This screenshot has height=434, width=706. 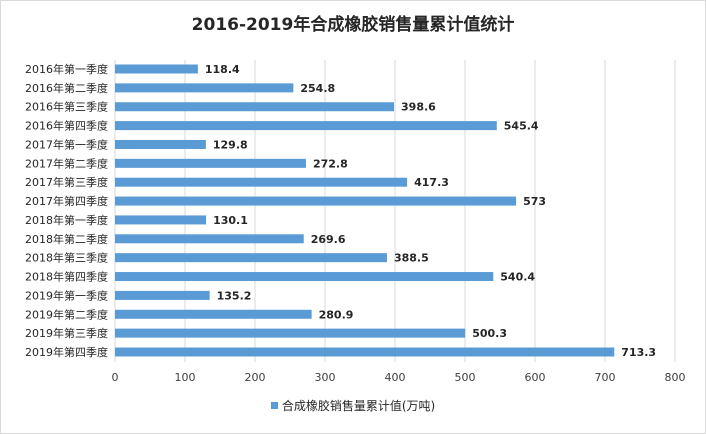 I want to click on x-tick-label: 100, so click(x=185, y=377).